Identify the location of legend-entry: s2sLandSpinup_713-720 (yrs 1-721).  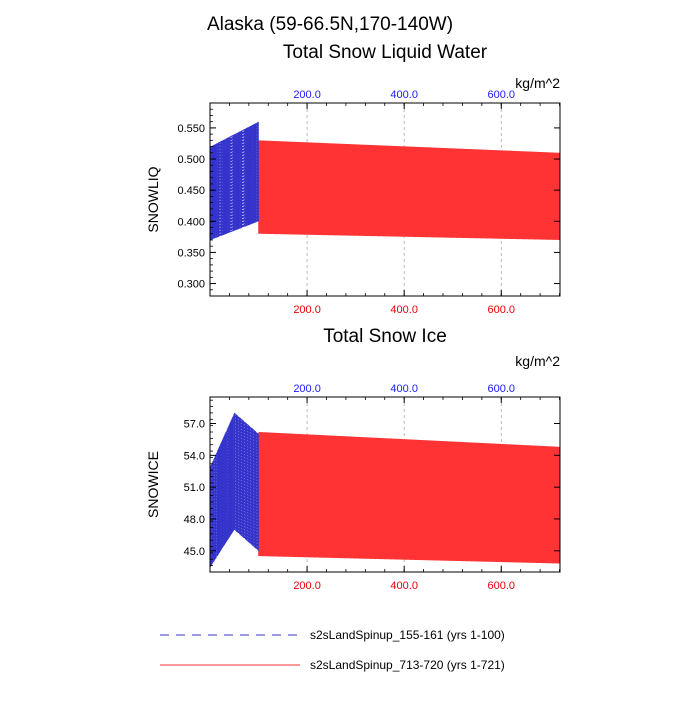
(332, 665).